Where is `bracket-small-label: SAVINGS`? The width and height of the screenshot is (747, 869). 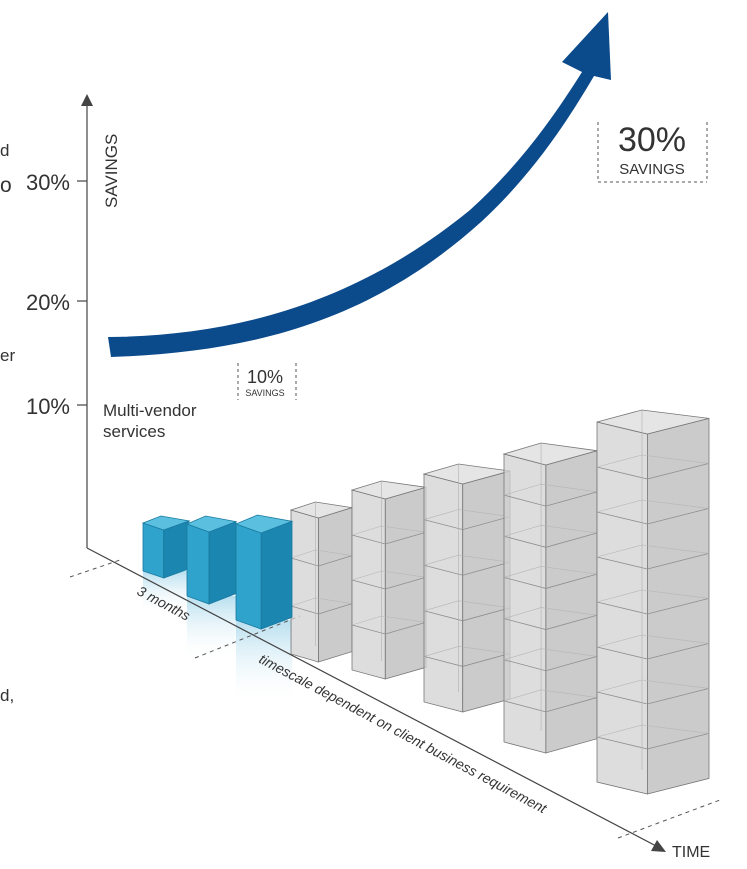 bracket-small-label: SAVINGS is located at coordinates (264, 393).